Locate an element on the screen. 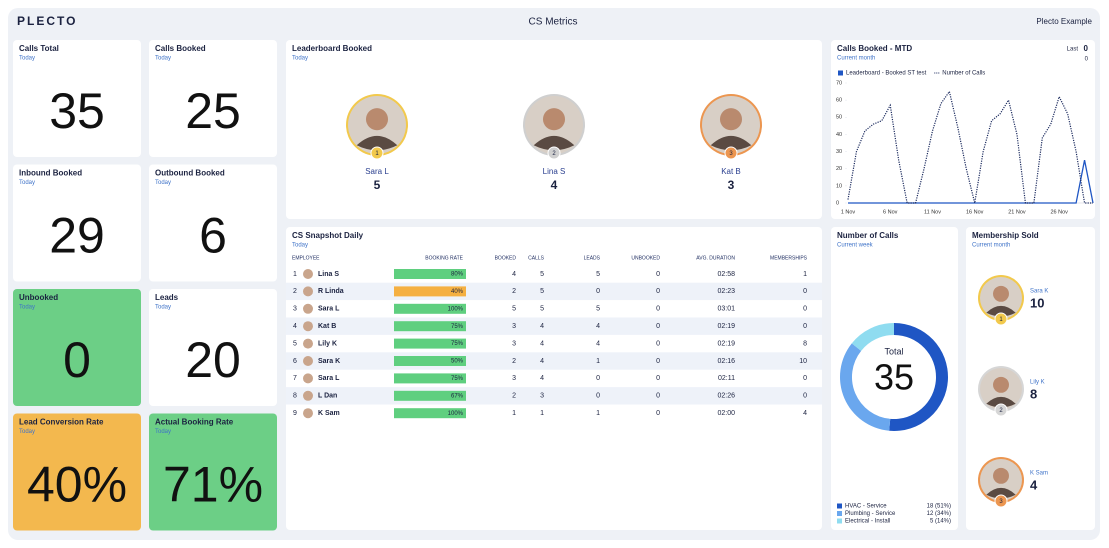 Image resolution: width=1109 pixels, height=548 pixels. widget-period: Current week is located at coordinates (855, 246).